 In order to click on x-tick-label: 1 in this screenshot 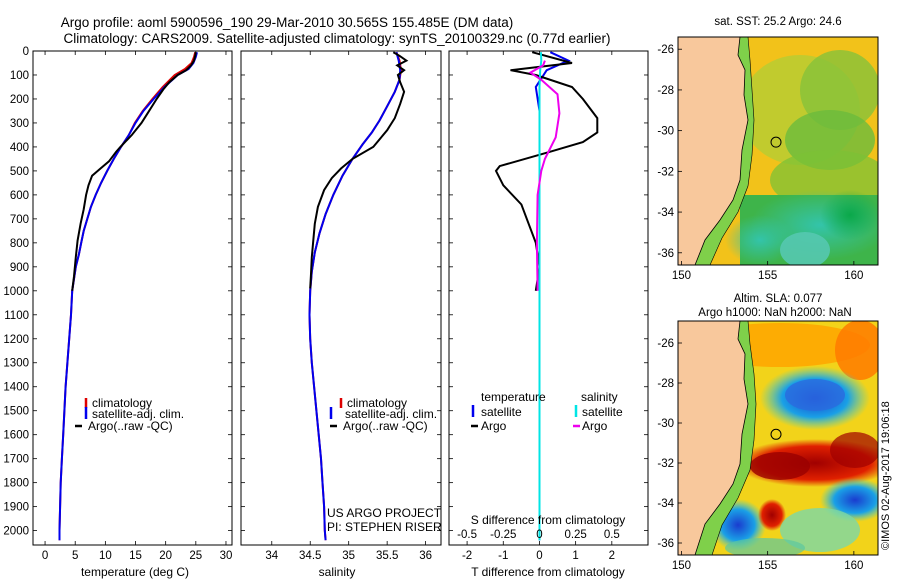, I will do `click(575, 556)`.